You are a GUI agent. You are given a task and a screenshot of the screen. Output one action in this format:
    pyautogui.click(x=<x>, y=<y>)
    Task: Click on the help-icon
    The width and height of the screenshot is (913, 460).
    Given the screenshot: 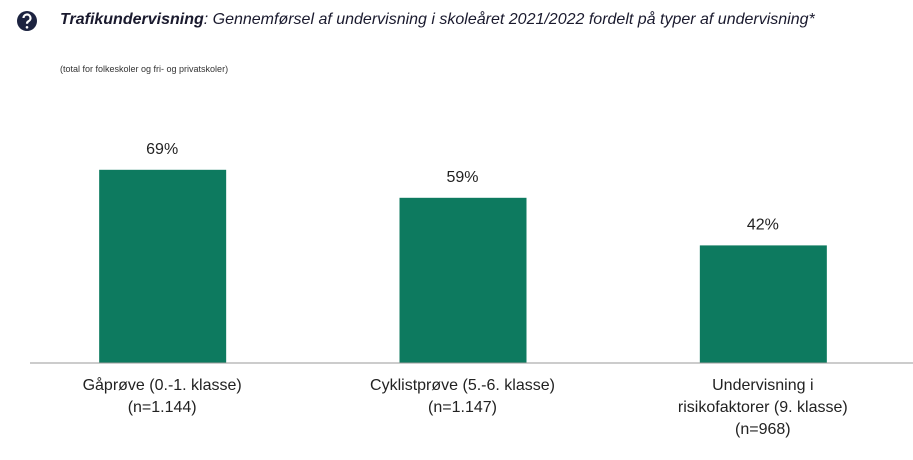 What is the action you would take?
    pyautogui.click(x=27, y=21)
    